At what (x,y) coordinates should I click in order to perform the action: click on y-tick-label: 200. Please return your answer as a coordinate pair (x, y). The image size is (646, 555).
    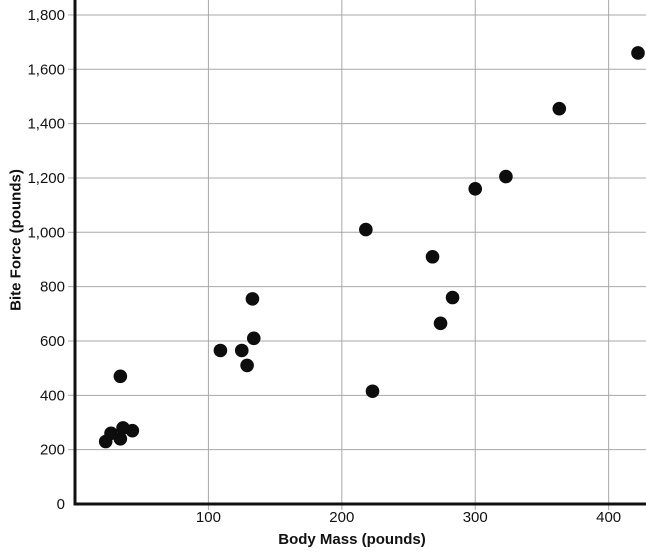
    Looking at the image, I should click on (52, 450).